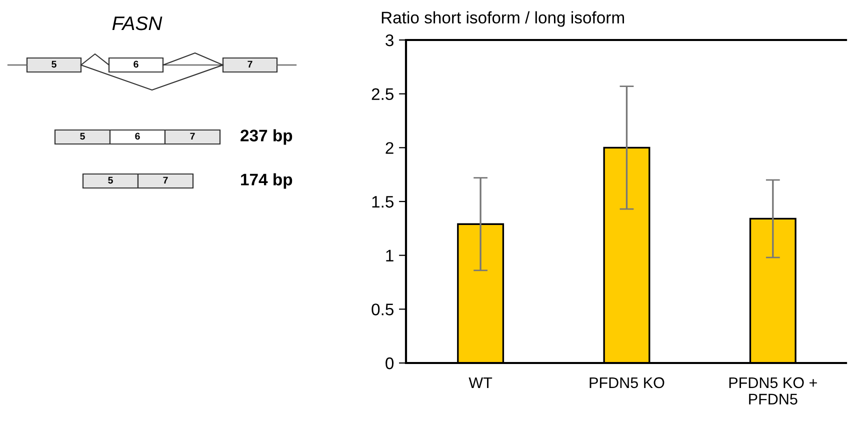  Describe the element at coordinates (390, 40) in the screenshot. I see `y-tick-label: 3` at that location.